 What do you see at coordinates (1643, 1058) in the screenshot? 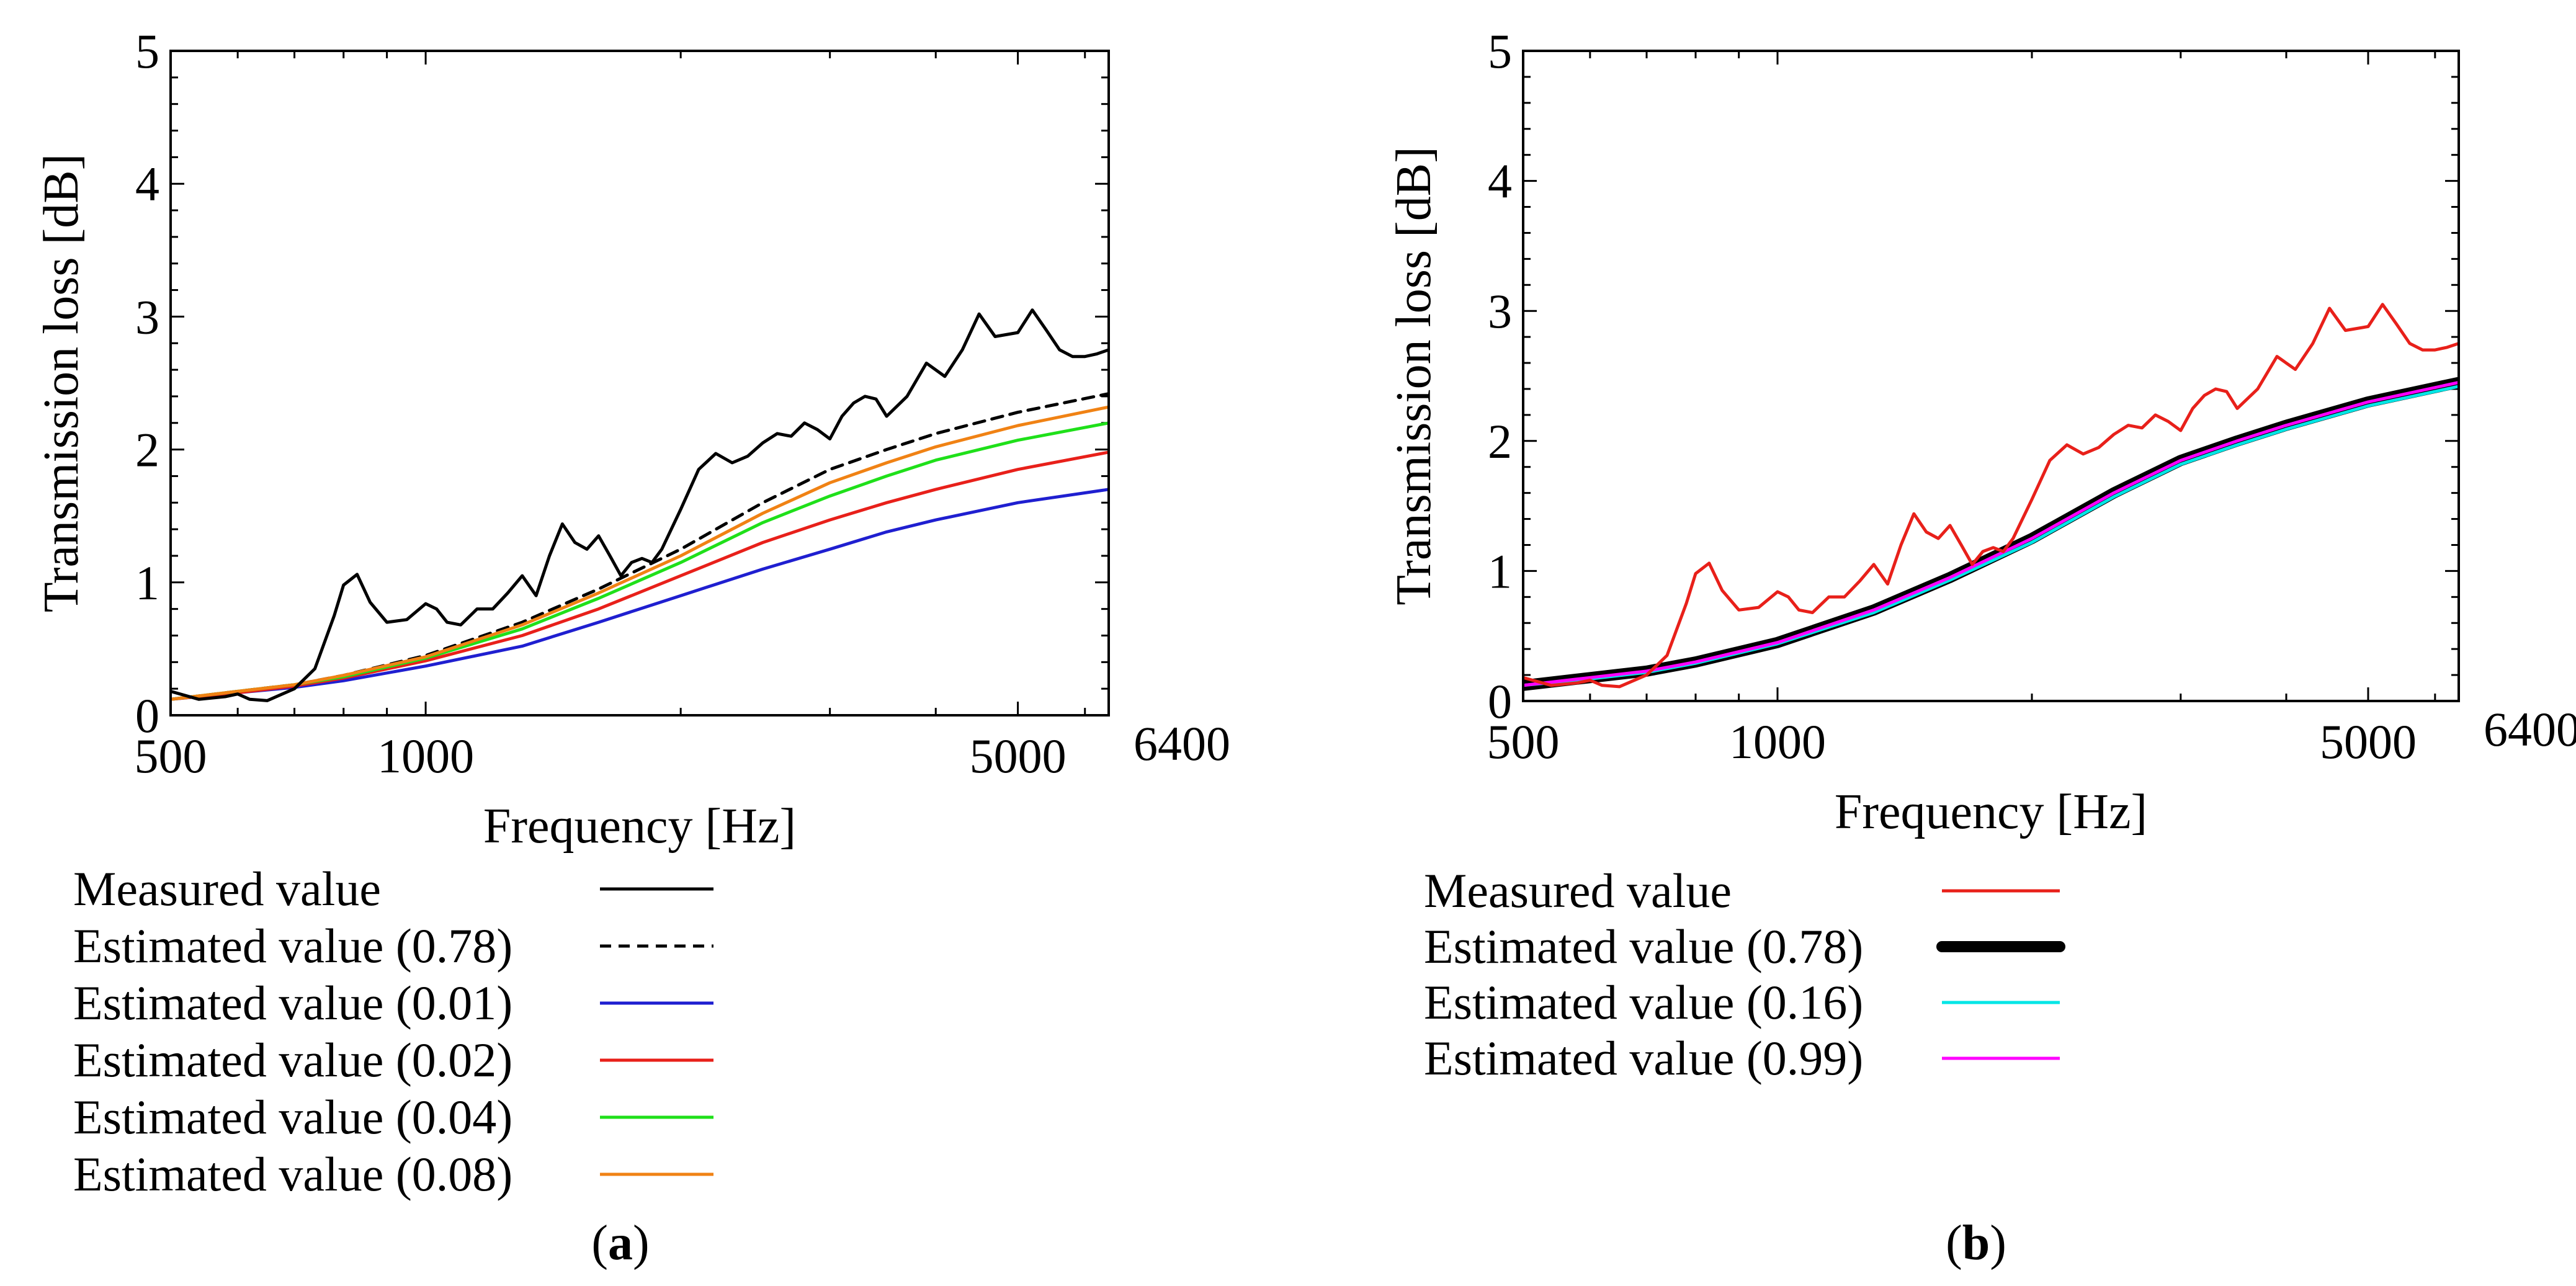
I see `legend-label: Estimated value (0.99)` at bounding box center [1643, 1058].